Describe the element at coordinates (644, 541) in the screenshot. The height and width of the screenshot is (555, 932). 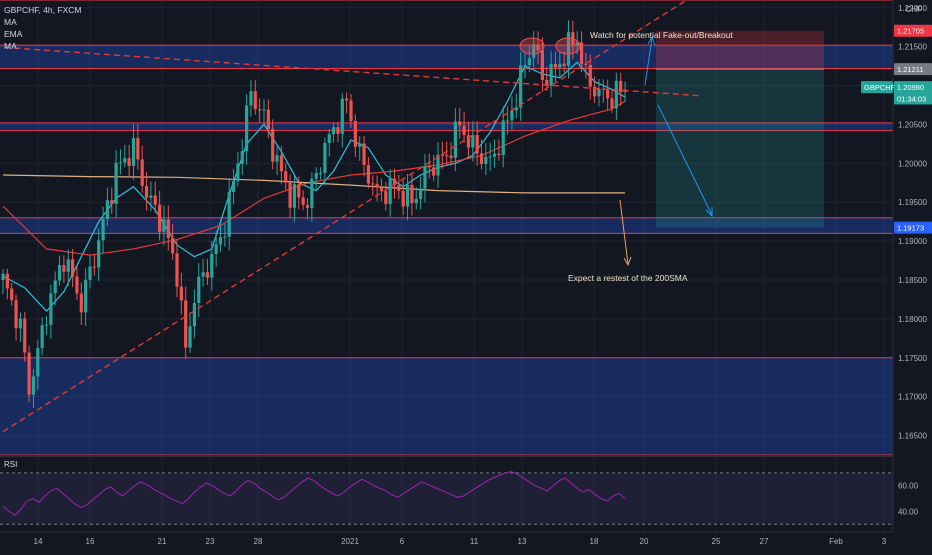
I see `x-tick-label: 20` at that location.